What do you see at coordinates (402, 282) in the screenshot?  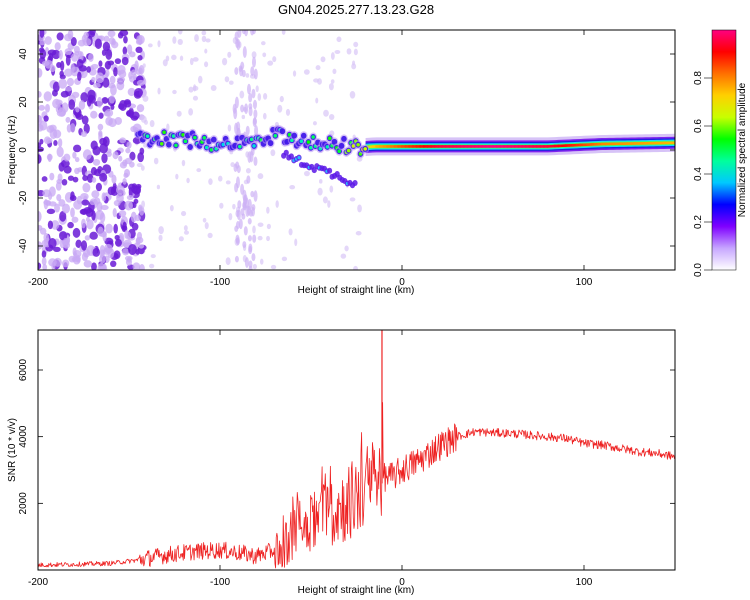 I see `spectrogram-x-tick-label: 0` at bounding box center [402, 282].